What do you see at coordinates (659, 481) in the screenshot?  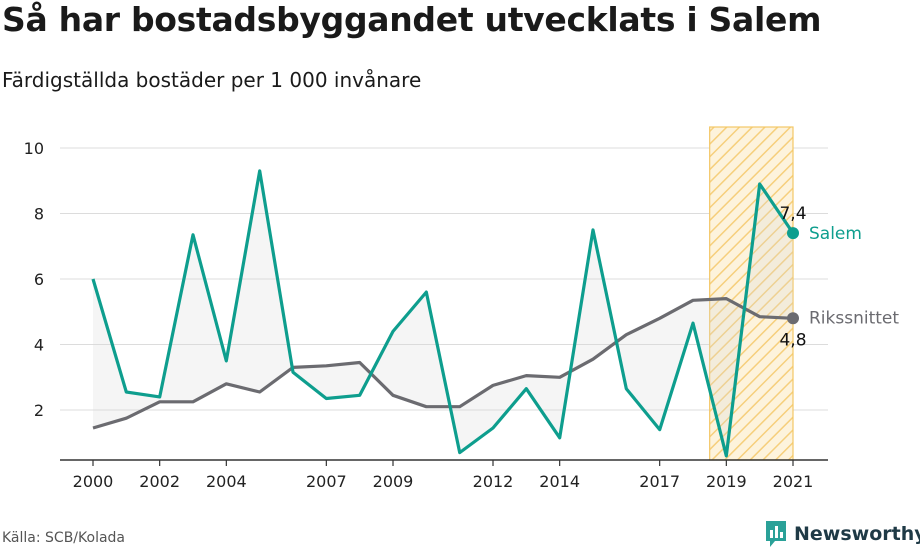 I see `x-tick-label: 2017` at bounding box center [659, 481].